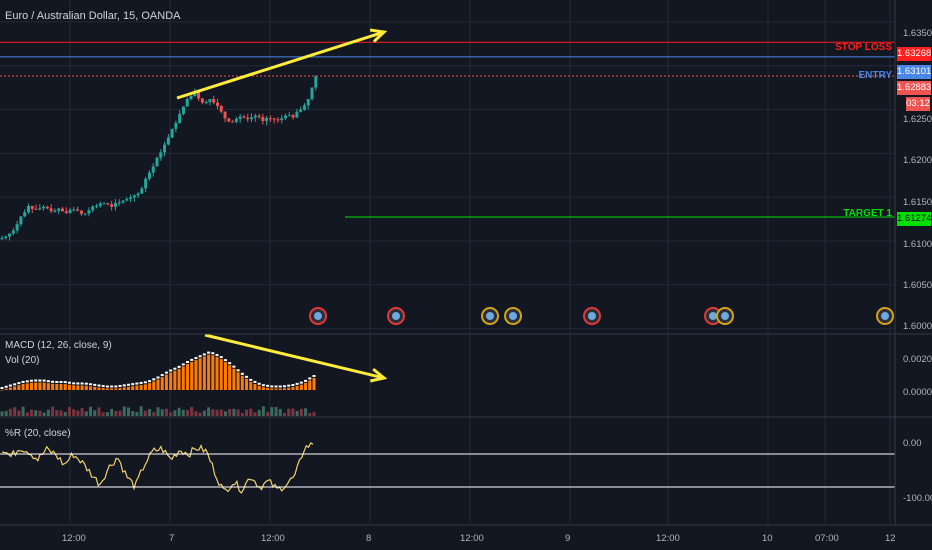  What do you see at coordinates (912, 443) in the screenshot?
I see `wr-tick: 0.00` at bounding box center [912, 443].